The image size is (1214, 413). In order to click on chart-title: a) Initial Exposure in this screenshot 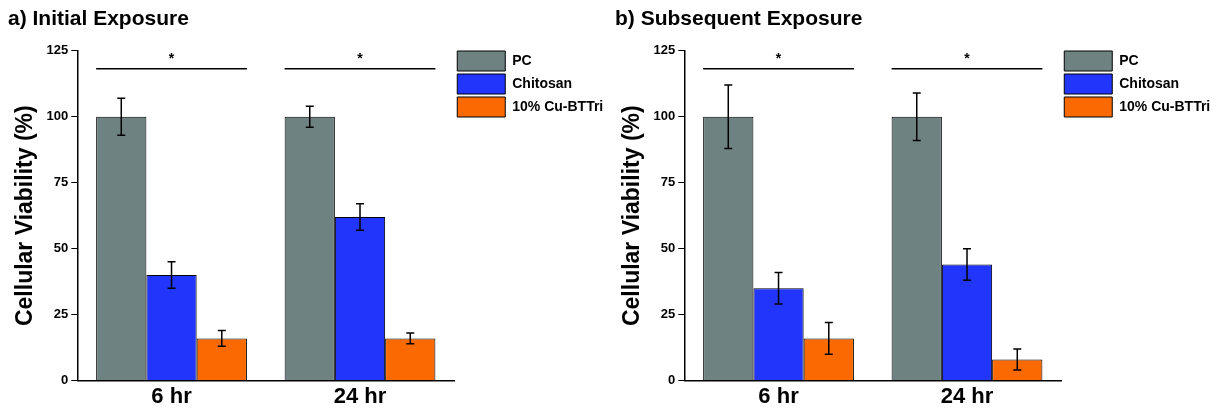, I will do `click(98, 18)`.